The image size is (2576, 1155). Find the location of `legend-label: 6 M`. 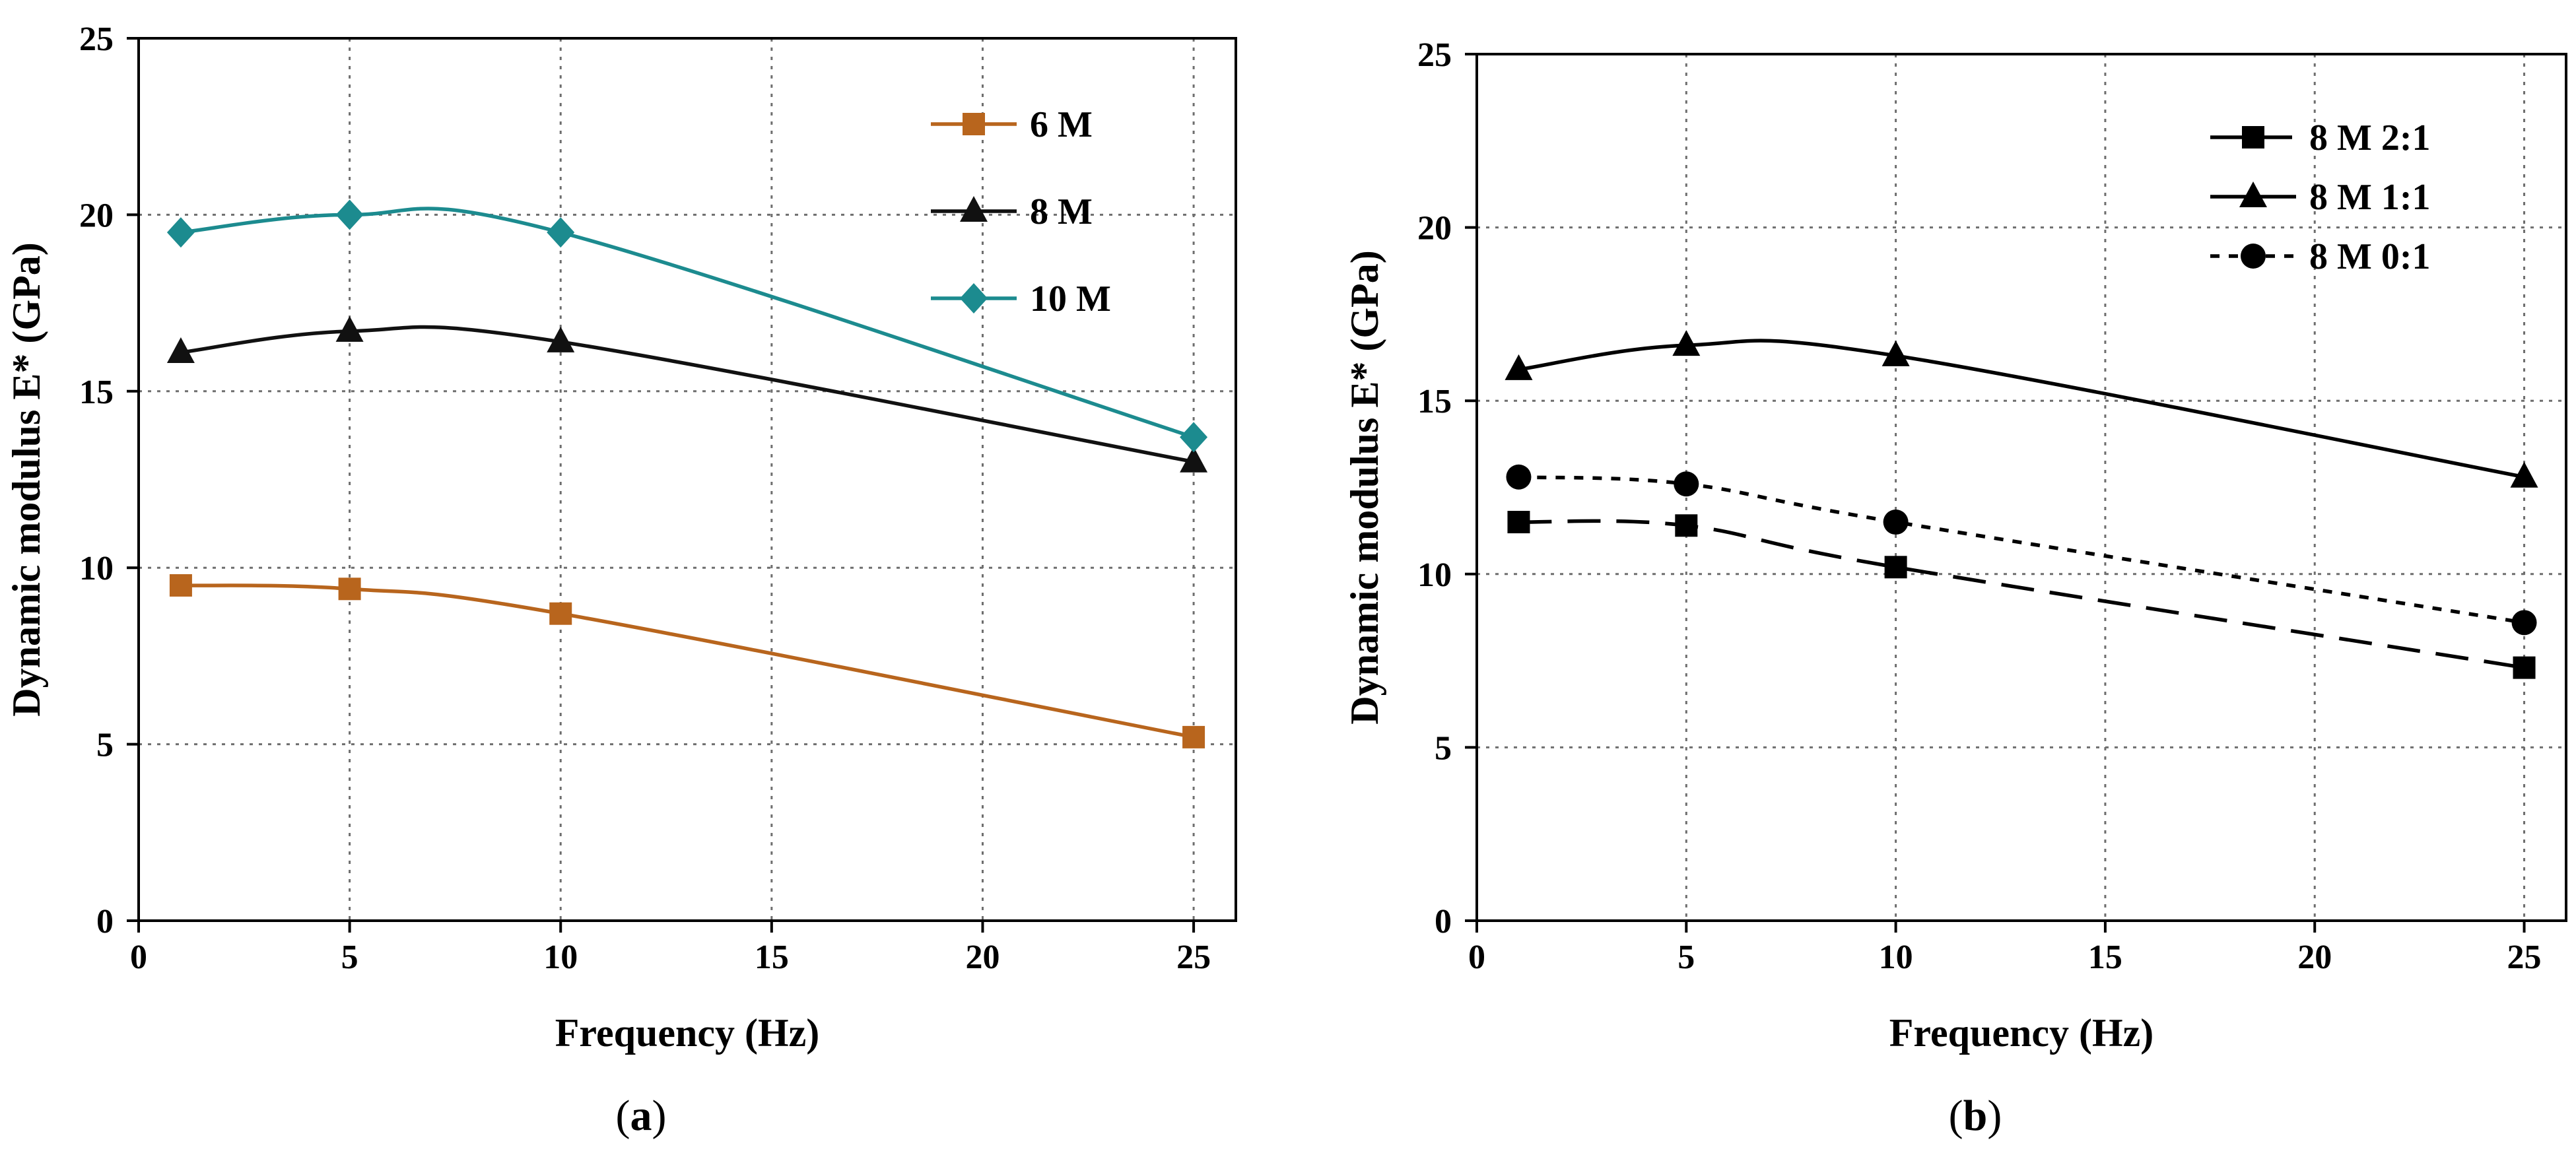

legend-label: 6 M is located at coordinates (1061, 124).